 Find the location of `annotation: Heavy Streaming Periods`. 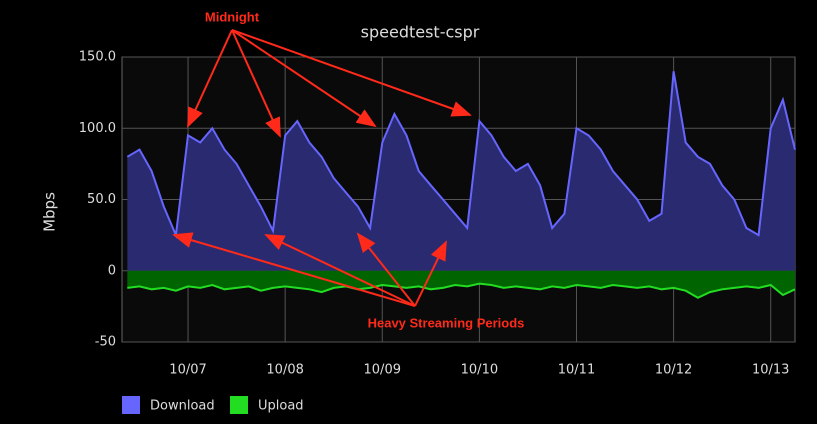

annotation: Heavy Streaming Periods is located at coordinates (446, 322).